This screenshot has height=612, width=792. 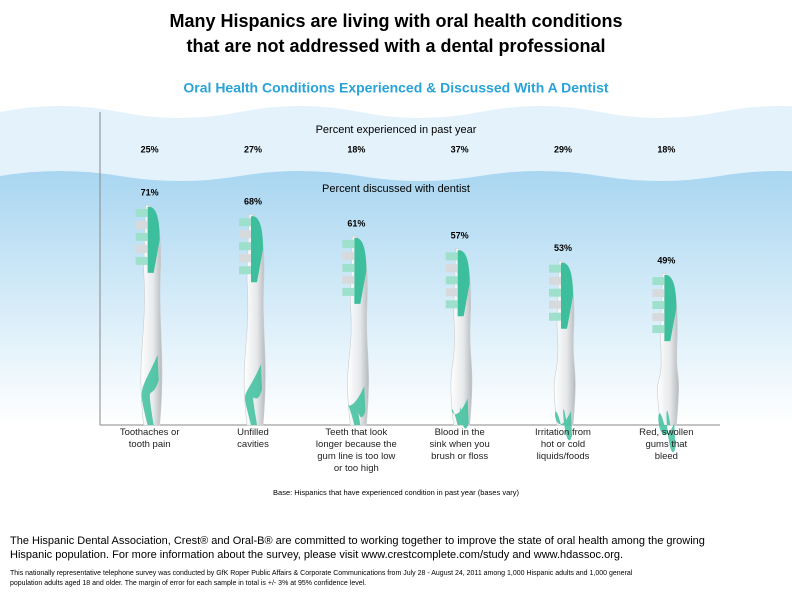 I want to click on data-label: 57%, so click(x=460, y=236).